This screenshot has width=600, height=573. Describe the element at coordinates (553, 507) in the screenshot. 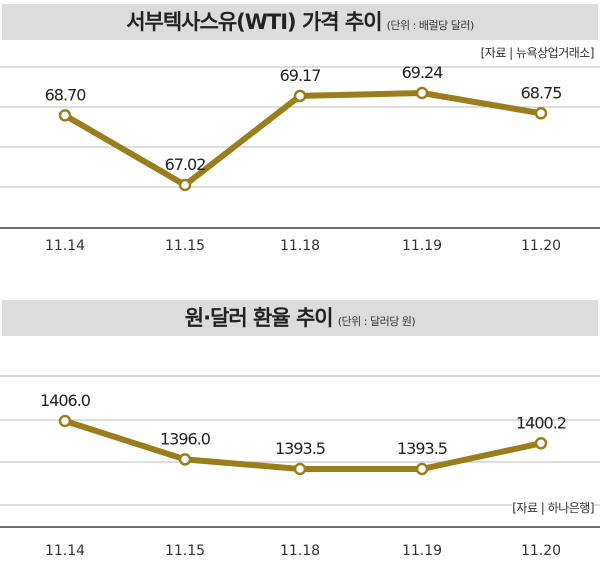

I see `krw-chart-source: [자료 | 하나은행]` at that location.